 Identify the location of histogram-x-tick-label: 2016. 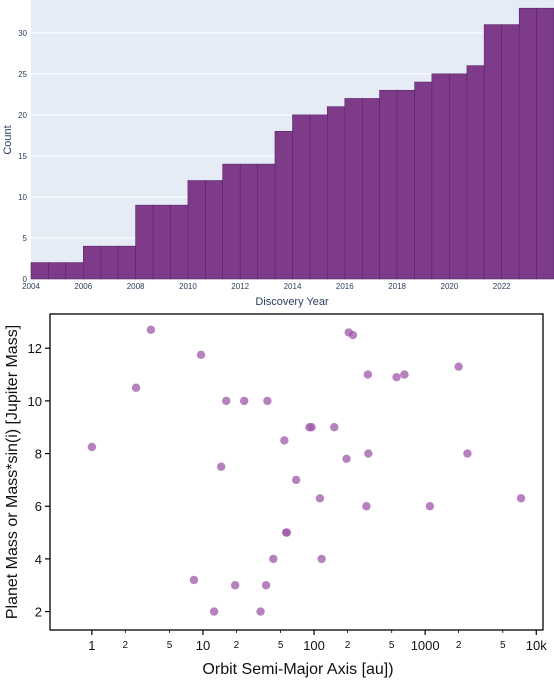
(345, 286).